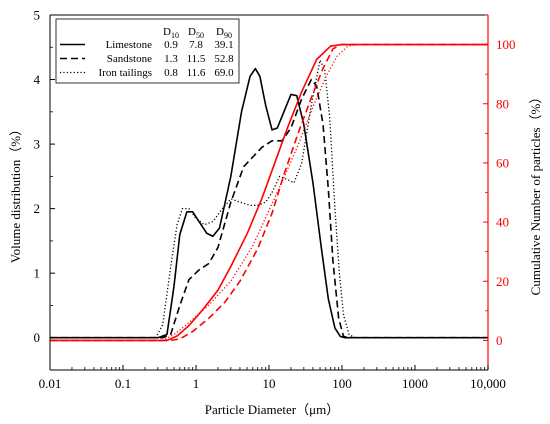 The image size is (550, 424). What do you see at coordinates (342, 383) in the screenshot?
I see `x-tick-label: 100` at bounding box center [342, 383].